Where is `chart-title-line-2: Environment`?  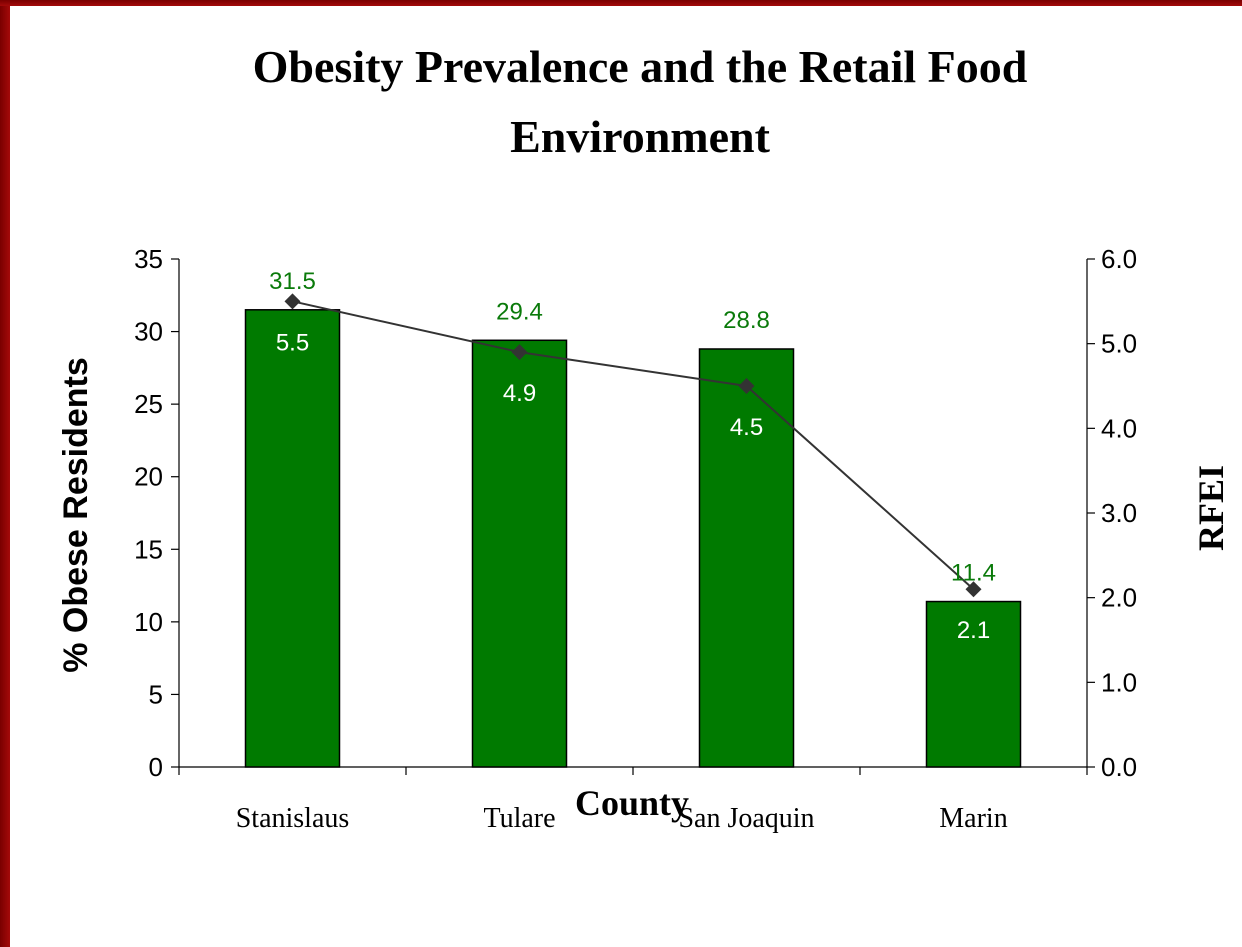
chart-title-line-2: Environment is located at coordinates (640, 136).